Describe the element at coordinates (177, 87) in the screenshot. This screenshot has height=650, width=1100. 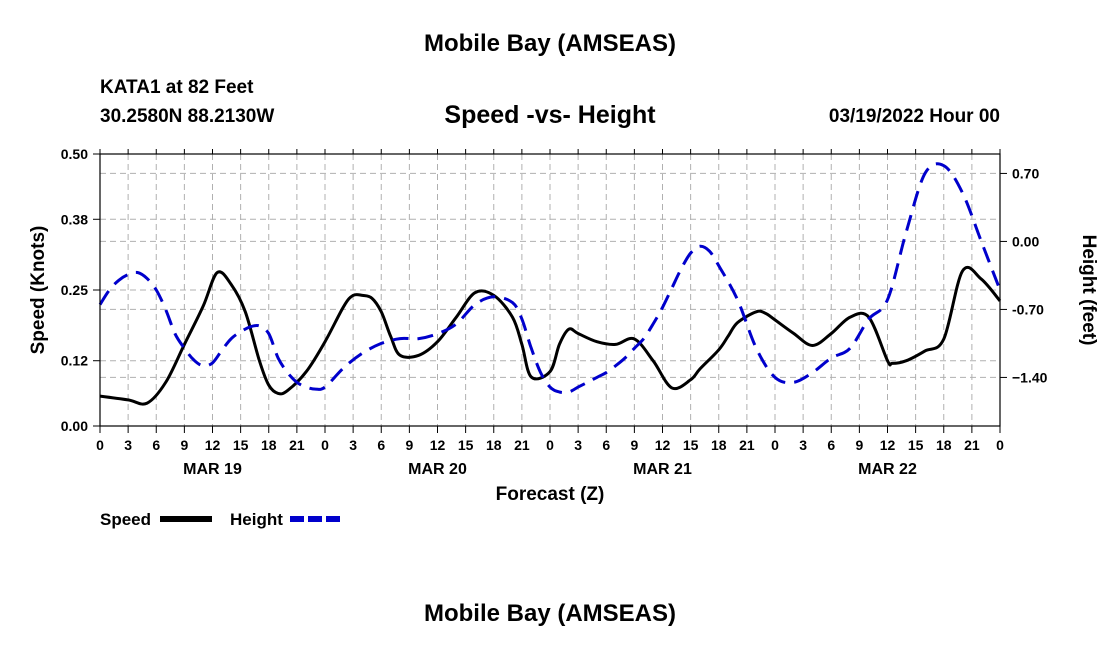
I see `station-label: KATA1 at 82 Feet` at that location.